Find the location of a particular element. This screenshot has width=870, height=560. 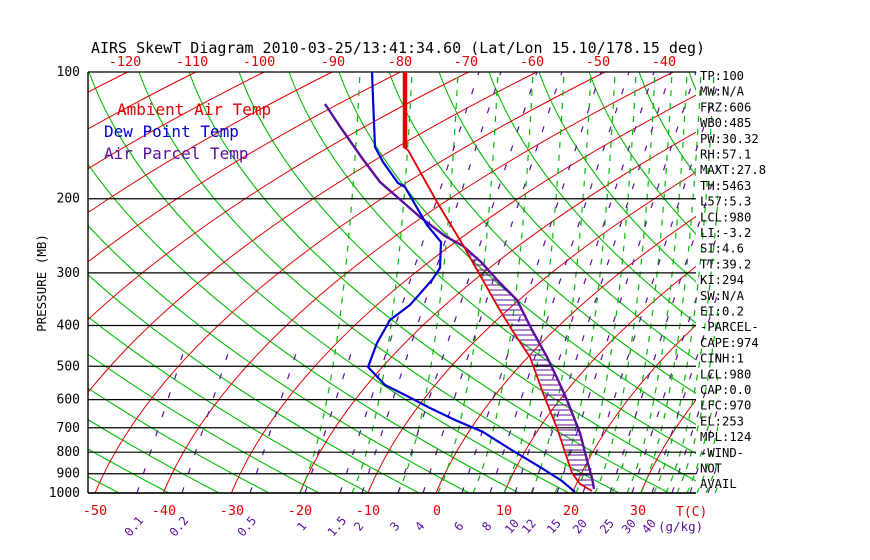

legend-dewpoint-label: Dew Point Temp is located at coordinates (171, 131).